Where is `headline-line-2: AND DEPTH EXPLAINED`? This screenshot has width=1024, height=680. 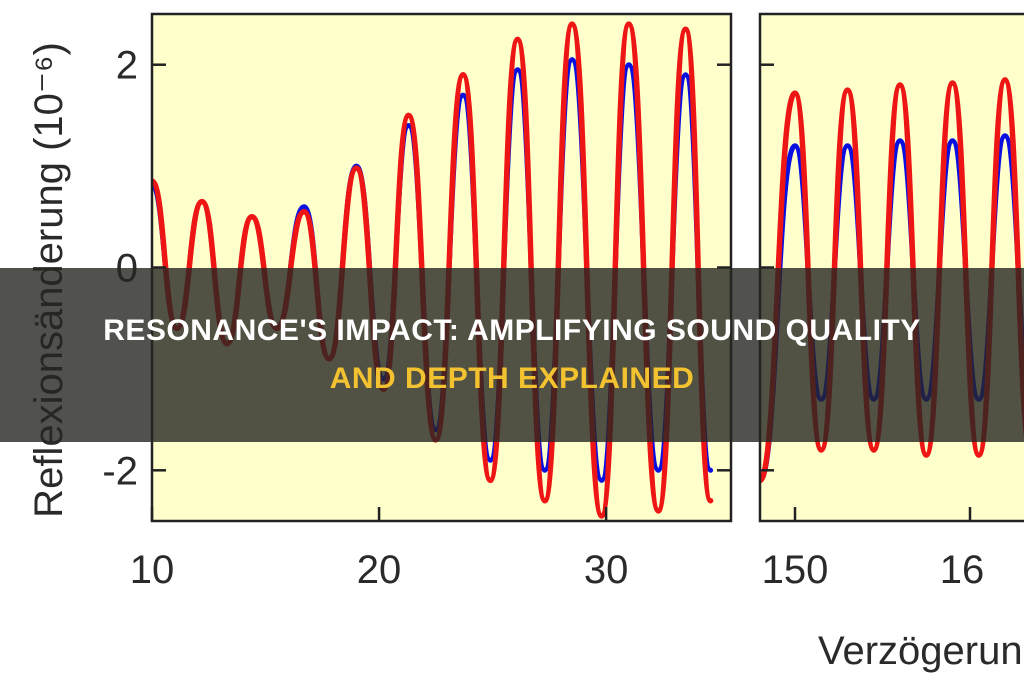 headline-line-2: AND DEPTH EXPLAINED is located at coordinates (512, 378).